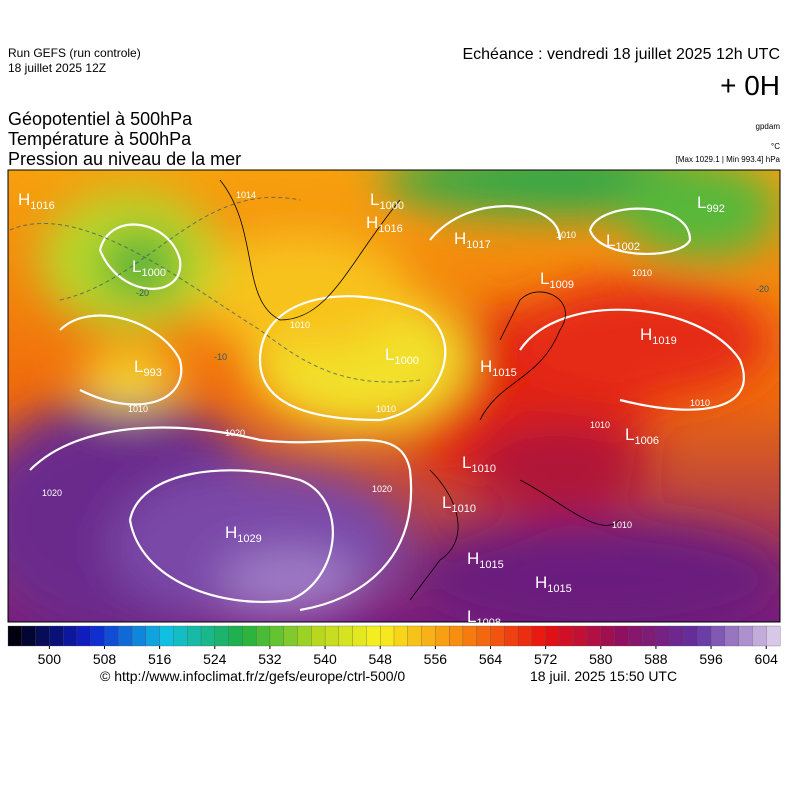  What do you see at coordinates (105, 659) in the screenshot?
I see `colorbar-tick-label: 508` at bounding box center [105, 659].